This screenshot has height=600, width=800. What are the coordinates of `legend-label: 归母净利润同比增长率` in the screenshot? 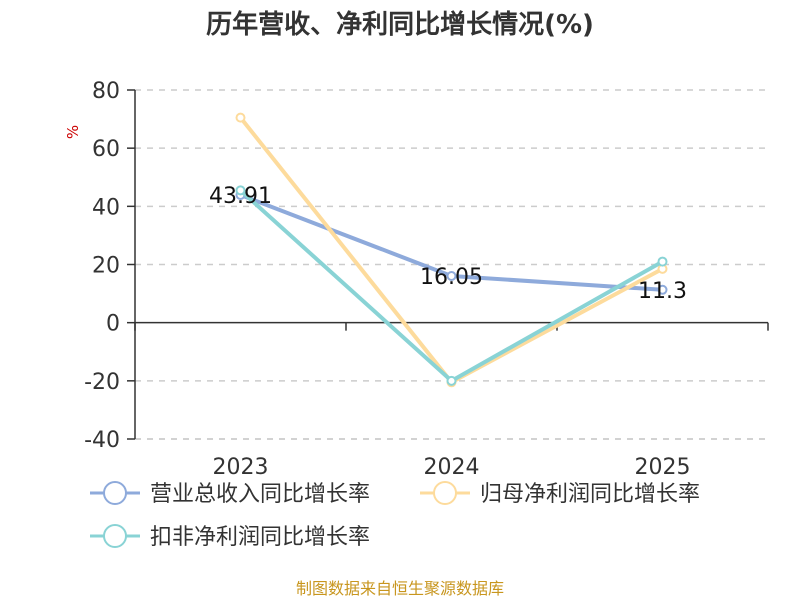 It's located at (590, 494).